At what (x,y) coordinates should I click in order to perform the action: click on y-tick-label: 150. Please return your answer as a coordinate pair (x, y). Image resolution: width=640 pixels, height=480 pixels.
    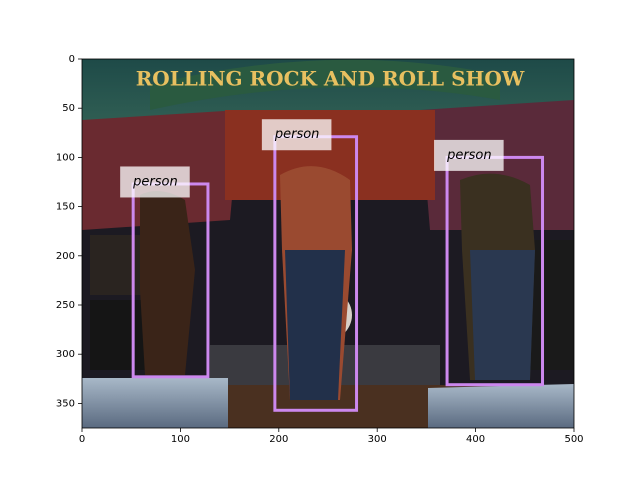
    Looking at the image, I should click on (65, 207).